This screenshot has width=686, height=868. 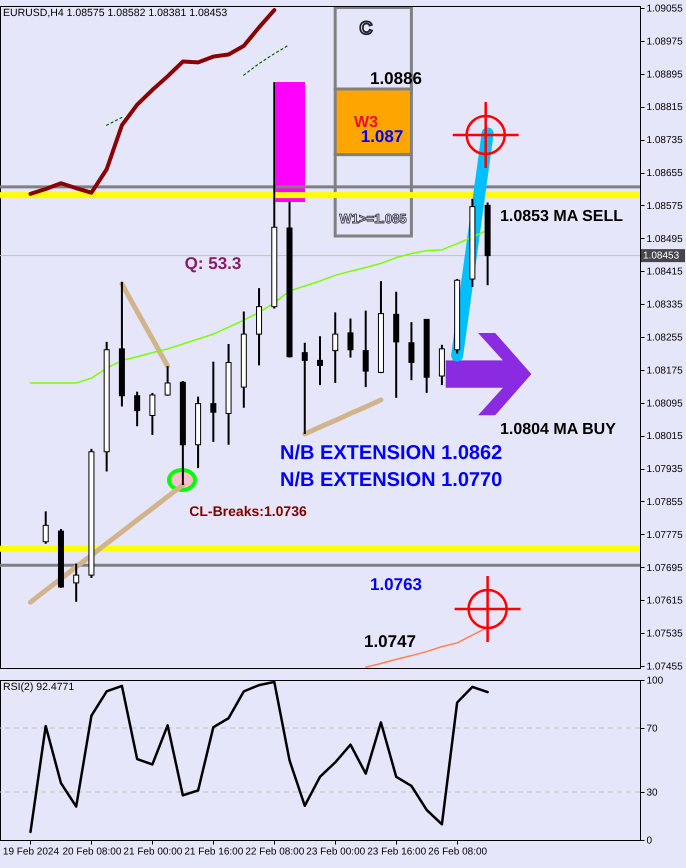 What do you see at coordinates (665, 42) in the screenshot?
I see `y-tick-label: 1.08975` at bounding box center [665, 42].